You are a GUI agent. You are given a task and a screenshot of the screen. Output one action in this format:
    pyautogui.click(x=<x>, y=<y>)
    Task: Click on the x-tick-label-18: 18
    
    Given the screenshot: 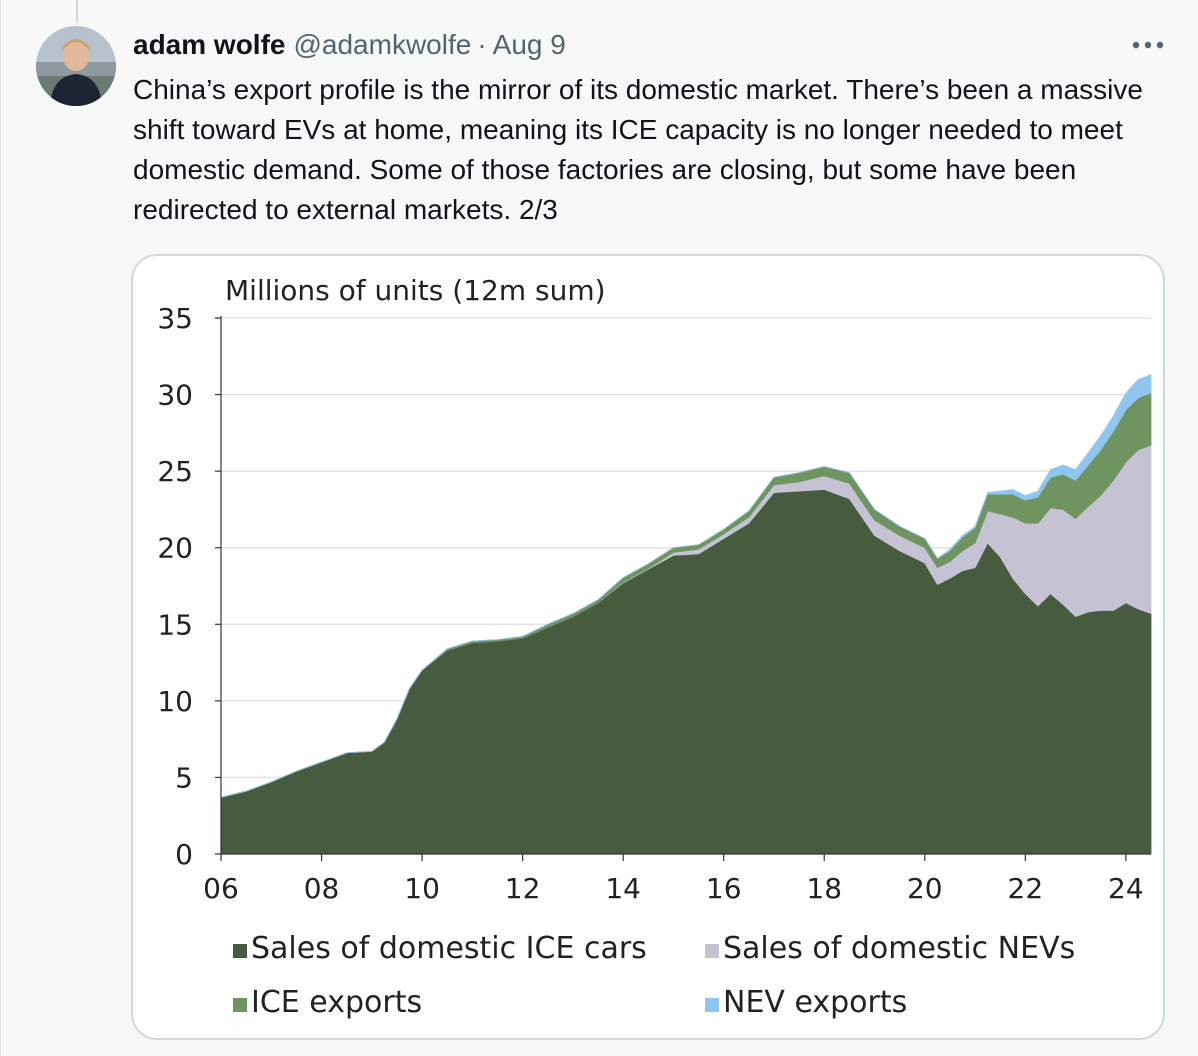 What is the action you would take?
    pyautogui.click(x=824, y=888)
    